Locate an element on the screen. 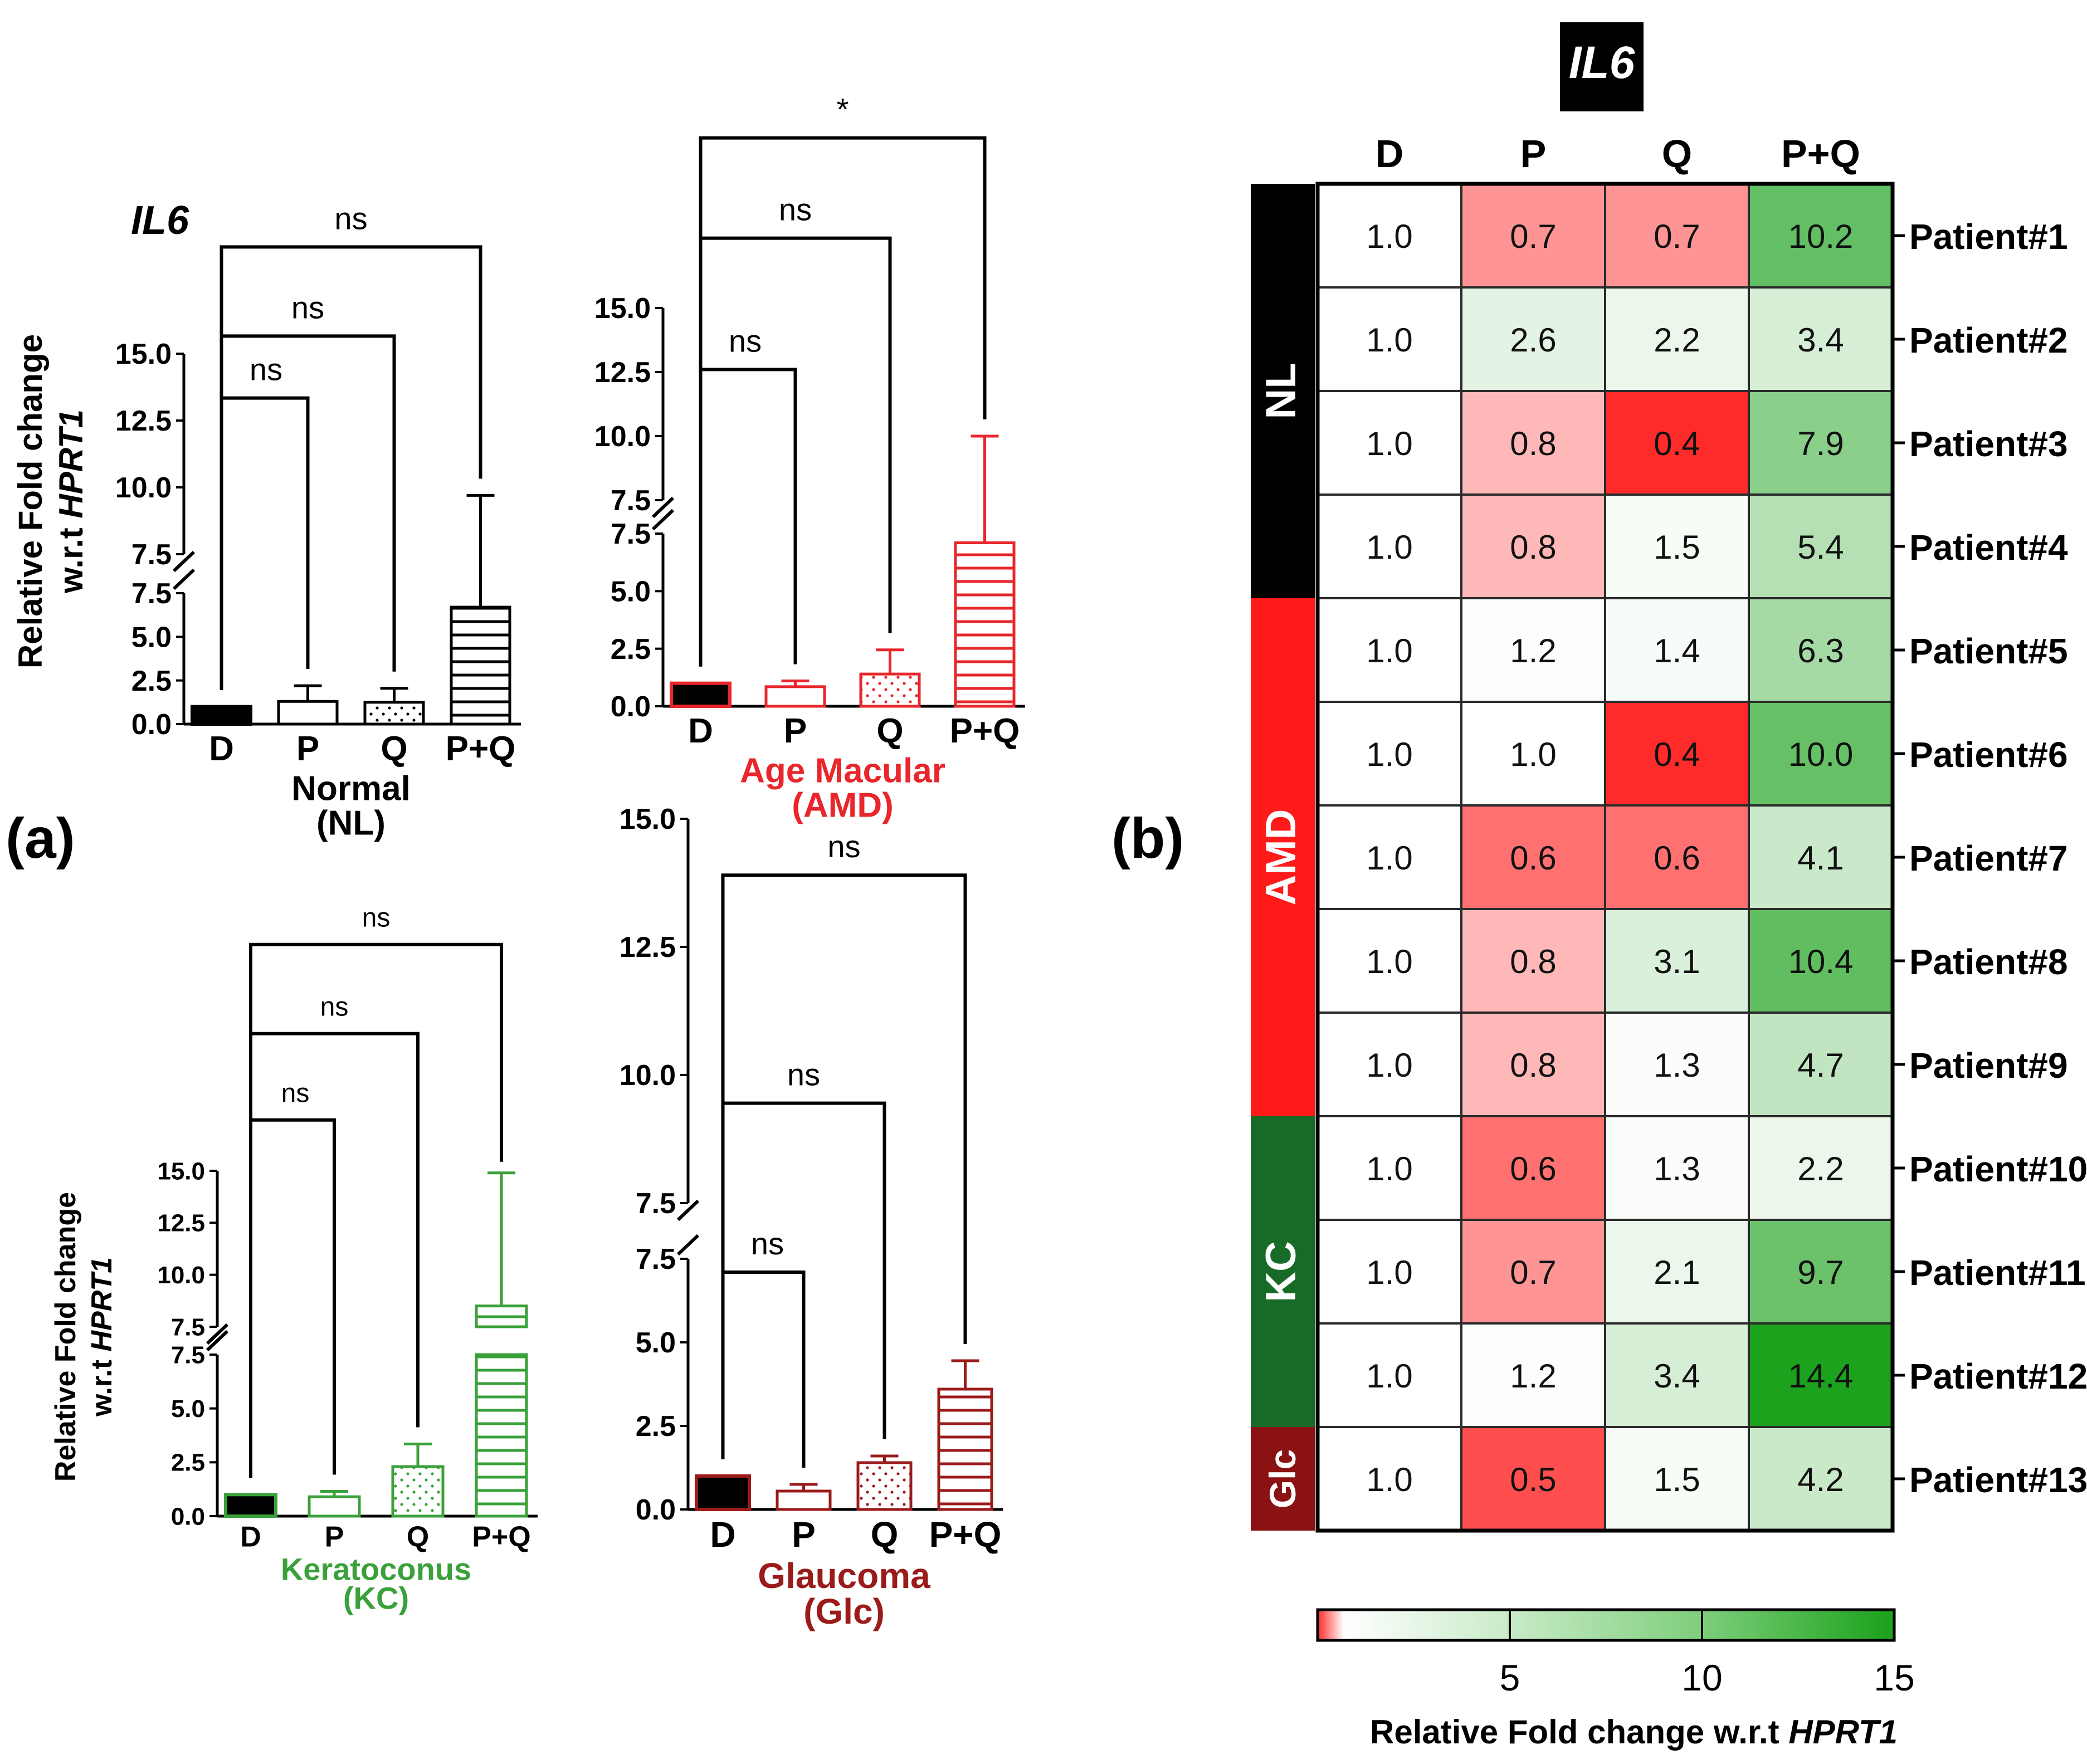 This screenshot has height=1764, width=2087. heatmap-cell-value: 0.7 is located at coordinates (1533, 236).